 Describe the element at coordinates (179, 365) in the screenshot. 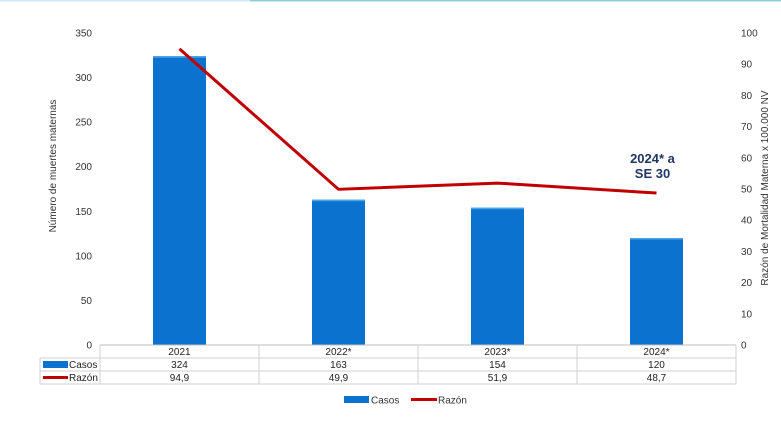

I see `data-label: 324` at that location.